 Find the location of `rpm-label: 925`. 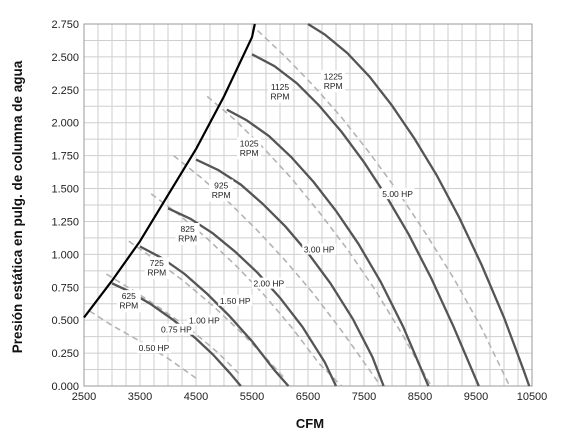

rpm-label: 925 is located at coordinates (221, 186).